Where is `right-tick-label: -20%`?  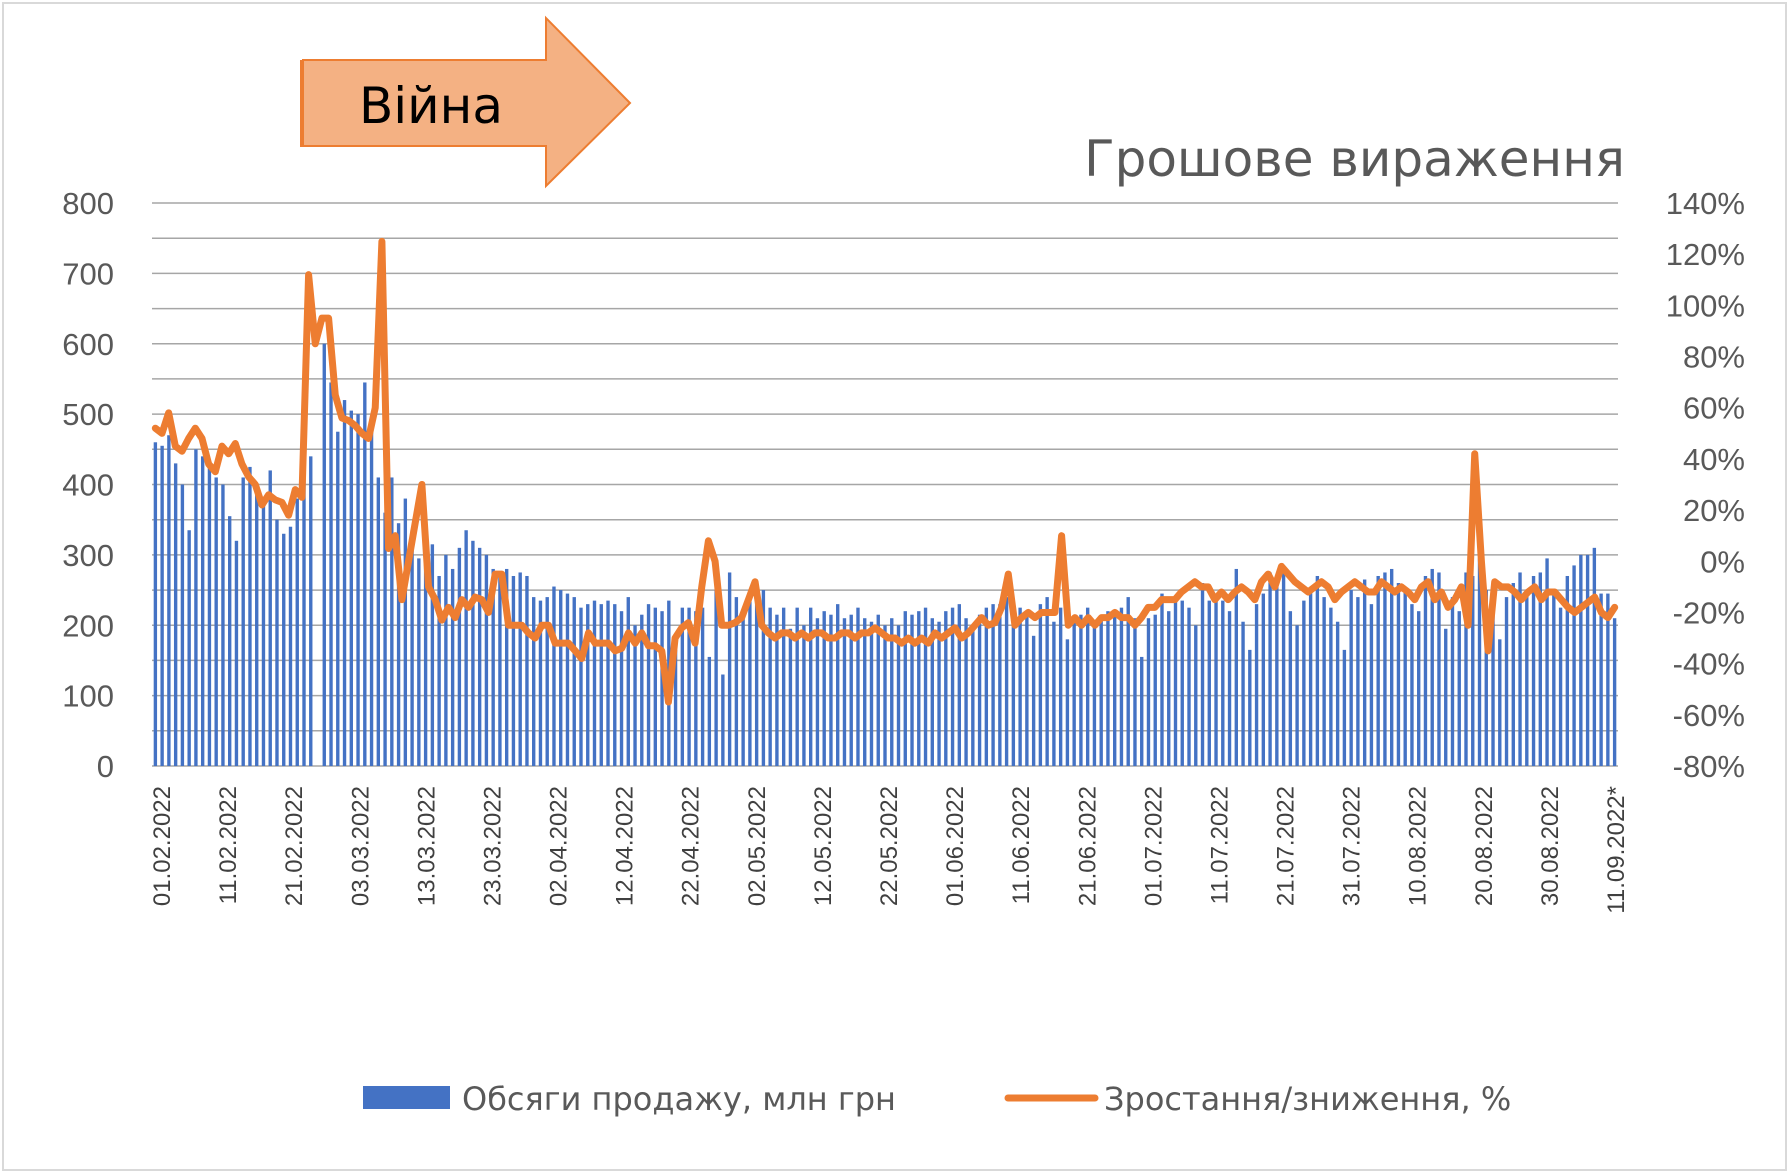 right-tick-label: -20% is located at coordinates (1709, 613).